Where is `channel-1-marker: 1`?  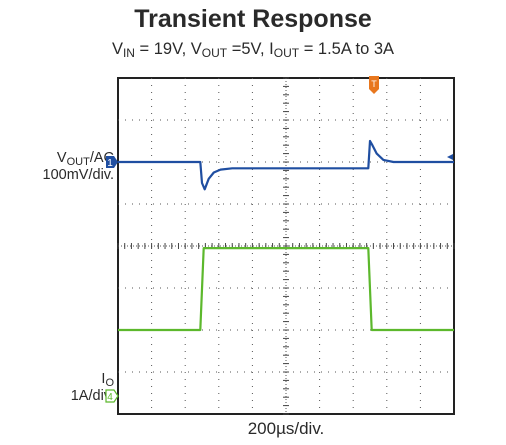 channel-1-marker: 1 is located at coordinates (112, 162).